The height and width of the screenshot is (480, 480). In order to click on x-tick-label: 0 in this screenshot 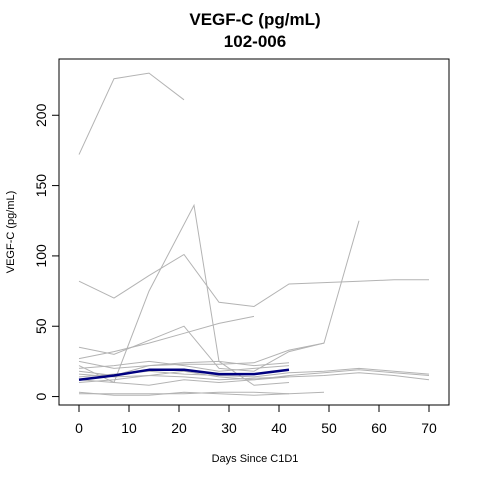, I will do `click(79, 428)`.